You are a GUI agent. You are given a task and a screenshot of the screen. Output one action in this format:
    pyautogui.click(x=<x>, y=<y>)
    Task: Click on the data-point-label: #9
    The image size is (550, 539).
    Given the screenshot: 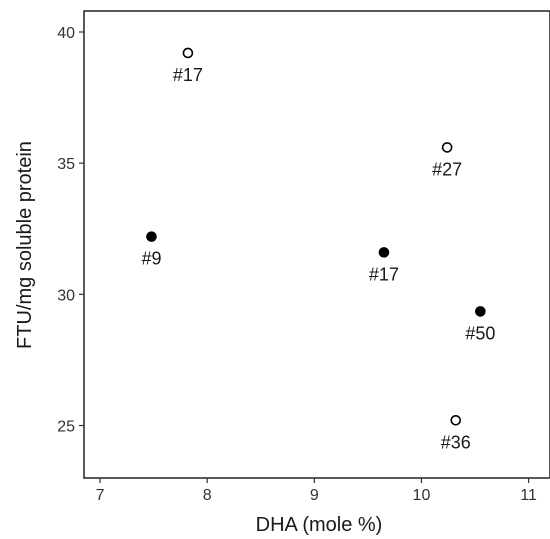 What is the action you would take?
    pyautogui.click(x=151, y=259)
    